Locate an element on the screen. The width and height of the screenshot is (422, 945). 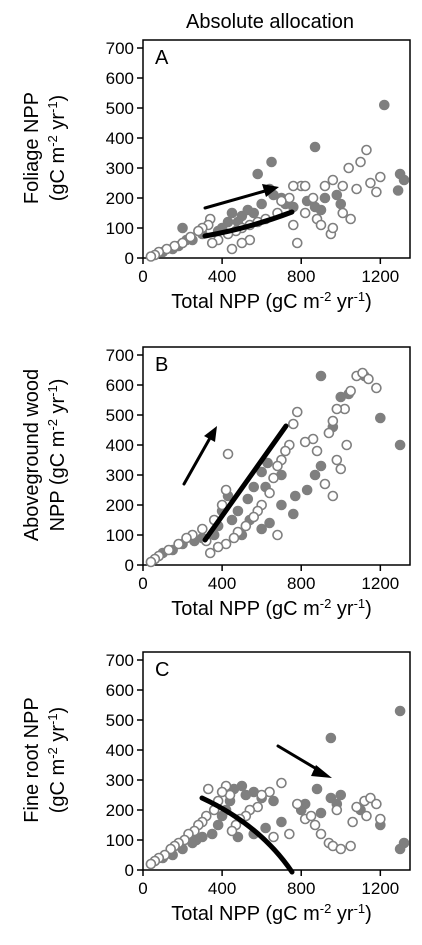
y-tick-label: 200 is located at coordinates (120, 505).